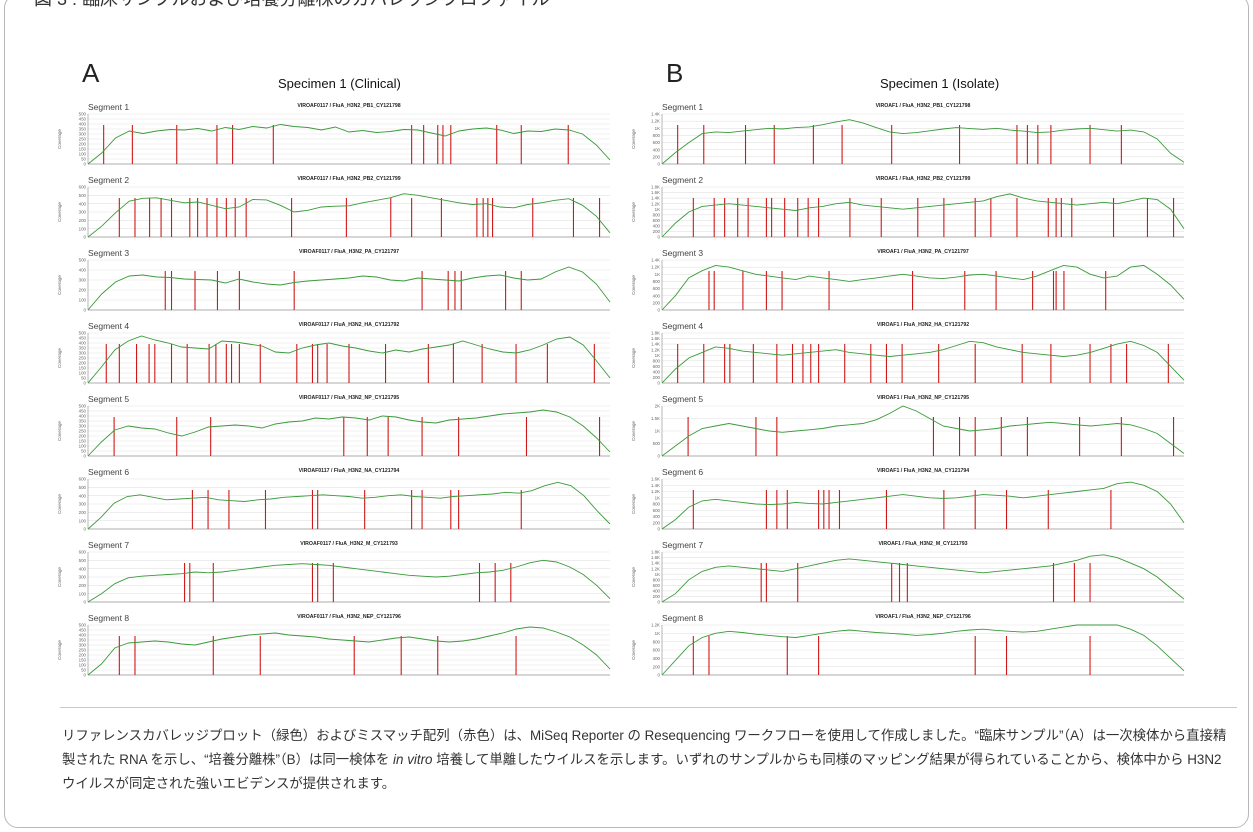 This screenshot has height=832, width=1253. I want to click on plot-subtitle: VIROAF0117 / FluA_H3N2_M_CY121793, so click(349, 544).